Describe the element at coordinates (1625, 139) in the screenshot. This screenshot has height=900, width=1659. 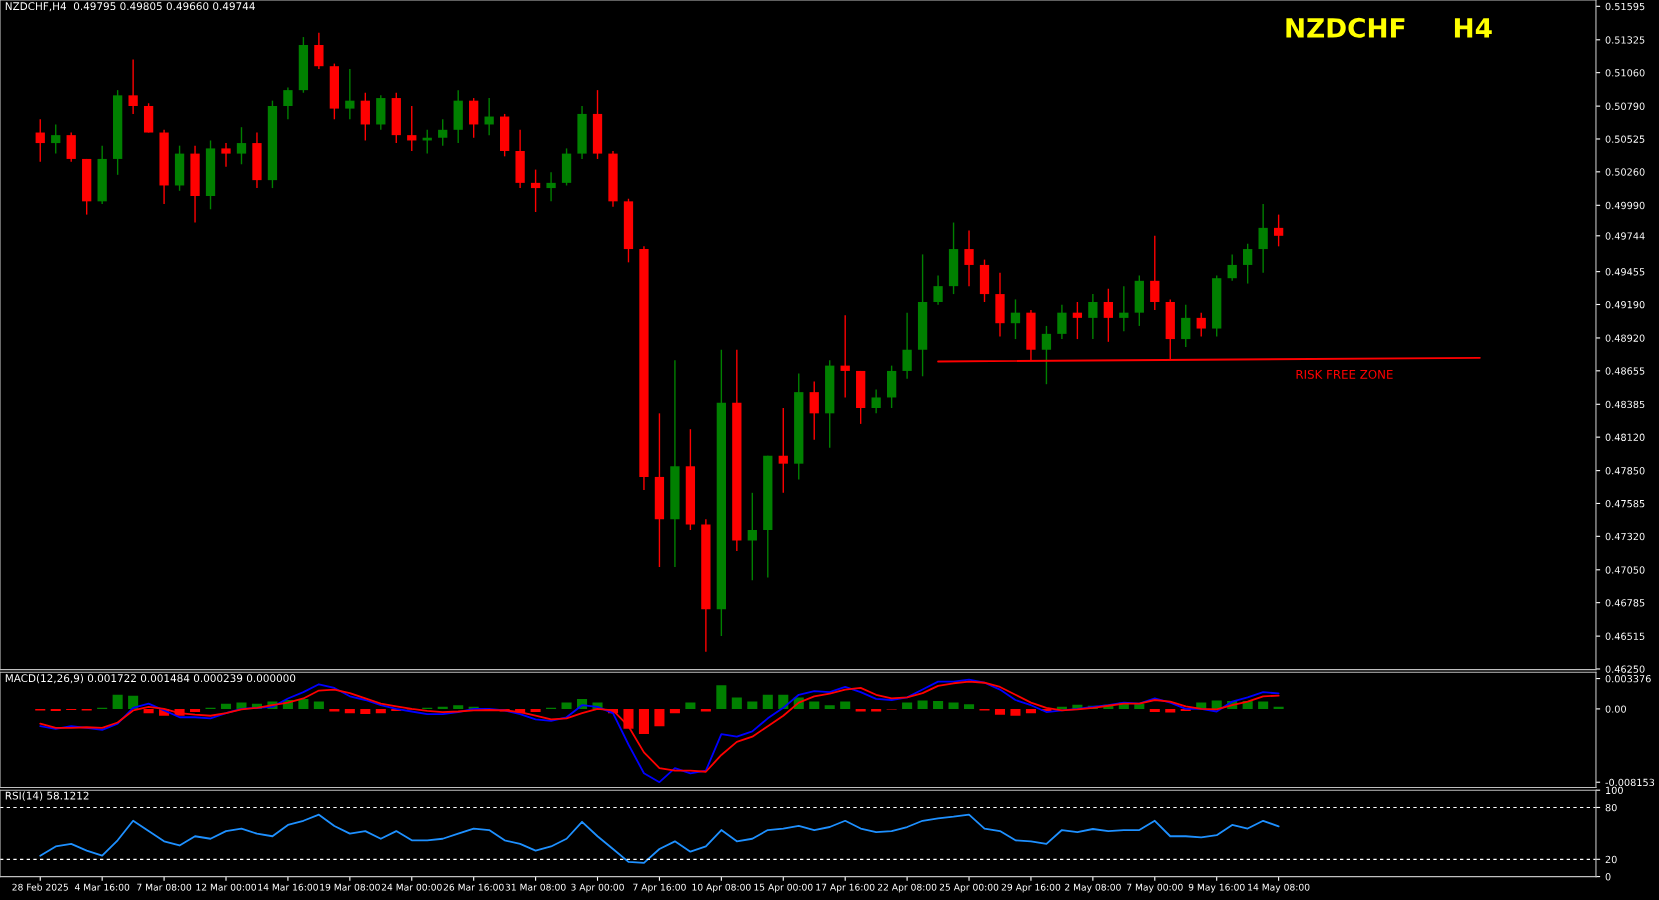
I see `y-tick-label: 0.50525` at that location.